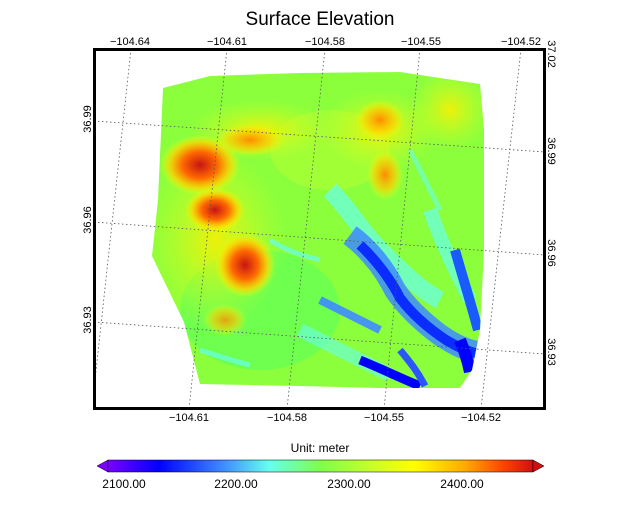 The image size is (640, 512). What do you see at coordinates (421, 42) in the screenshot?
I see `top-lon-tick: −104.55` at bounding box center [421, 42].